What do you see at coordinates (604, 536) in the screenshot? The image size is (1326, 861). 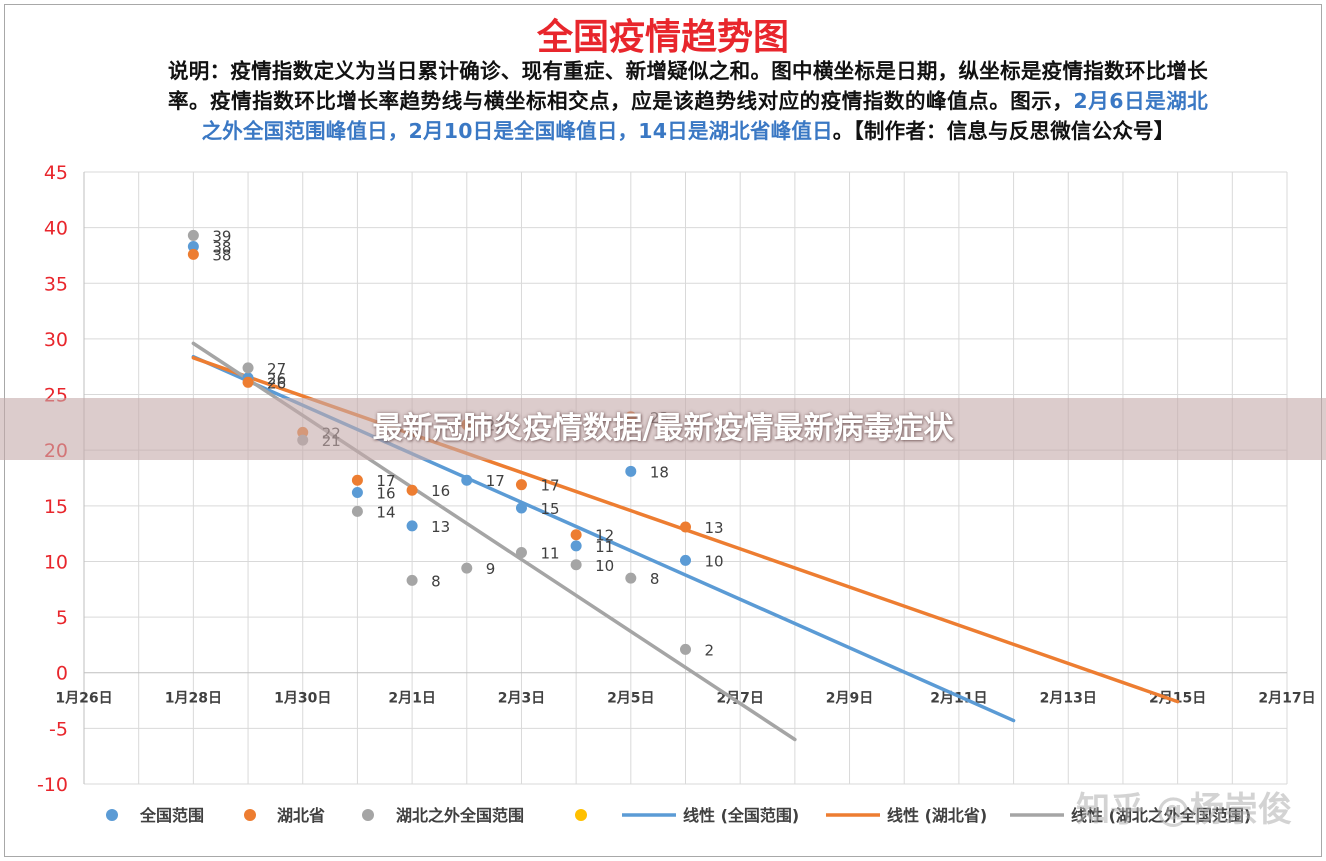 I see `data-label: 12` at bounding box center [604, 536].